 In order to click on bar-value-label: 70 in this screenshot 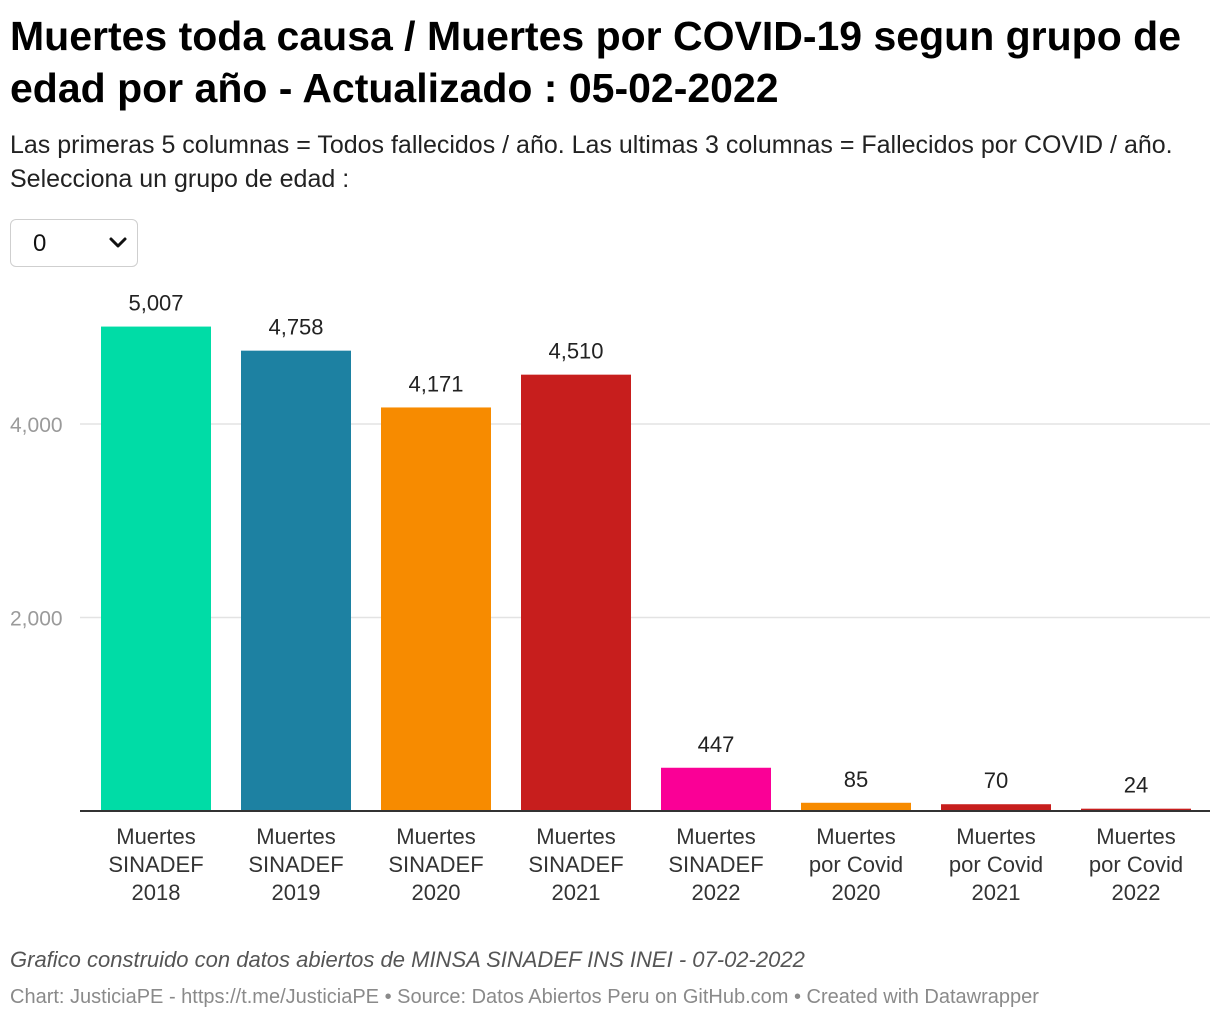, I will do `click(996, 780)`.